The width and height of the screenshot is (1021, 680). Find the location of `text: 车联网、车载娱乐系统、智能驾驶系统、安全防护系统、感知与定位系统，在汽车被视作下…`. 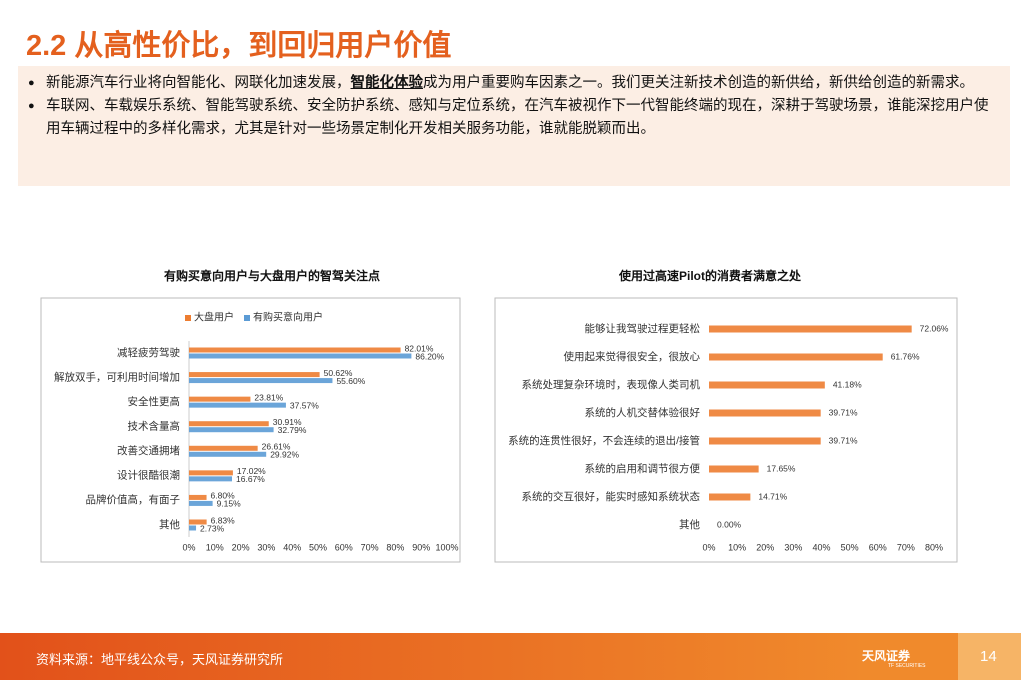

text: 车联网、车载娱乐系统、智能驾驶系统、安全防护系统、感知与定位系统，在汽车被视作下… is located at coordinates (517, 117).